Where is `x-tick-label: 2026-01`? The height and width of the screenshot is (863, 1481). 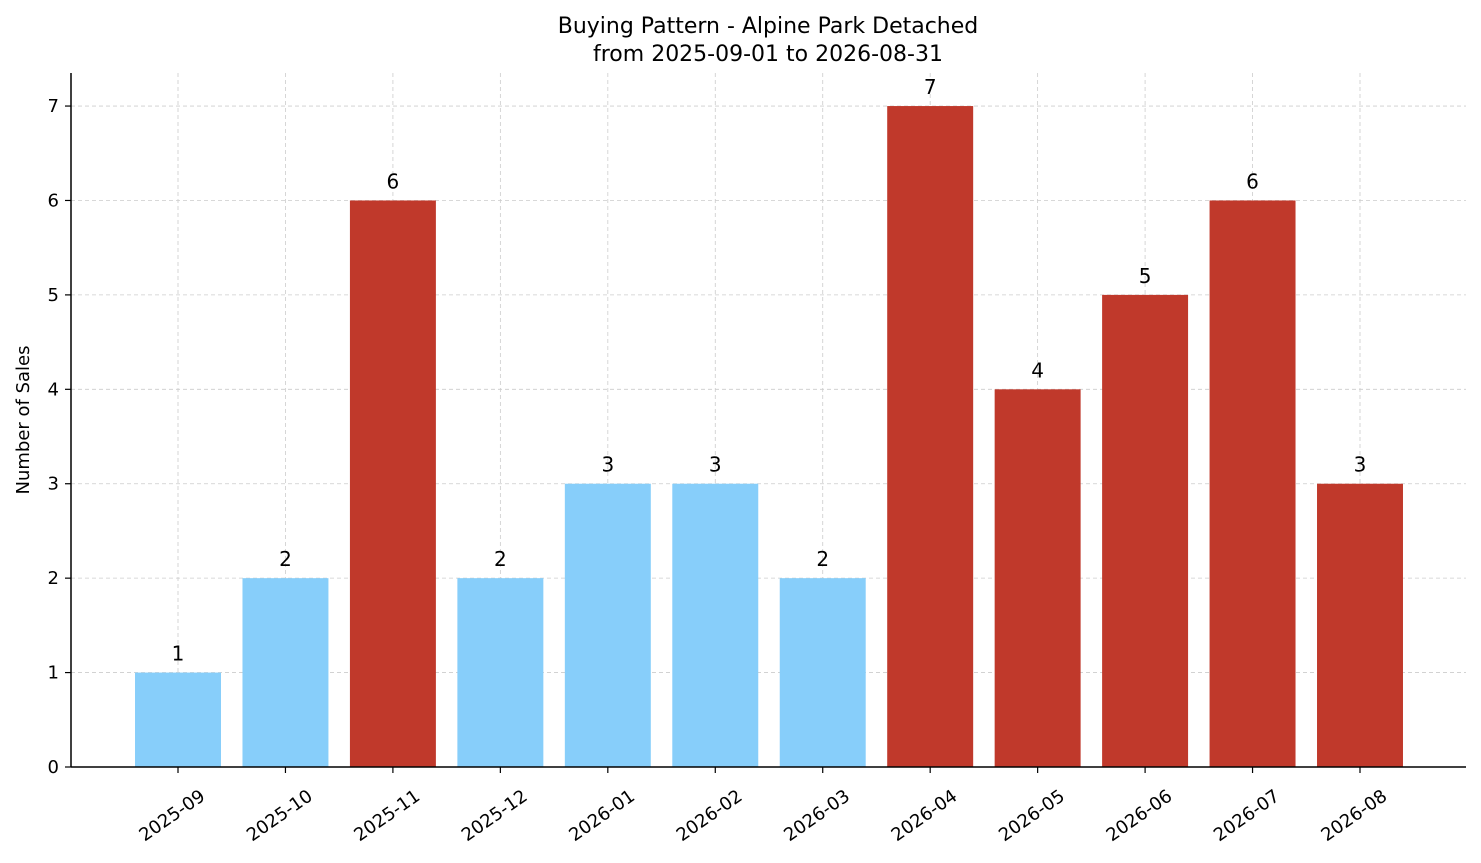 x-tick-label: 2026-01 is located at coordinates (602, 816).